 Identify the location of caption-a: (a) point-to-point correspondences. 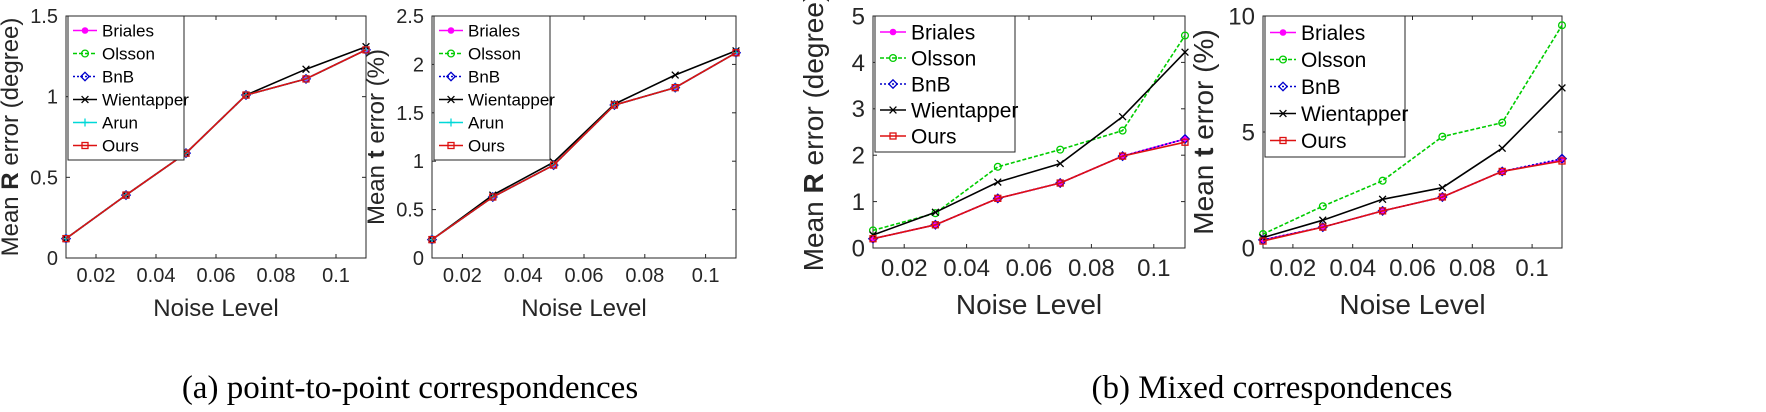
(410, 388).